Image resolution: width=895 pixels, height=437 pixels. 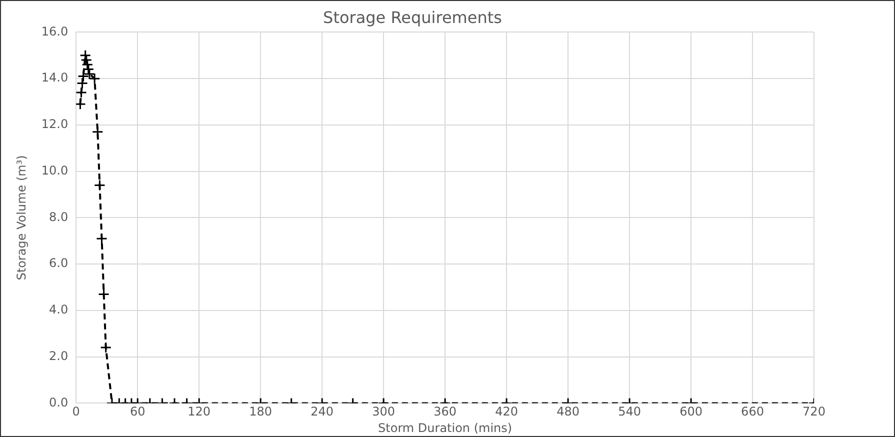 I want to click on x-tick-label: 300, so click(x=384, y=411).